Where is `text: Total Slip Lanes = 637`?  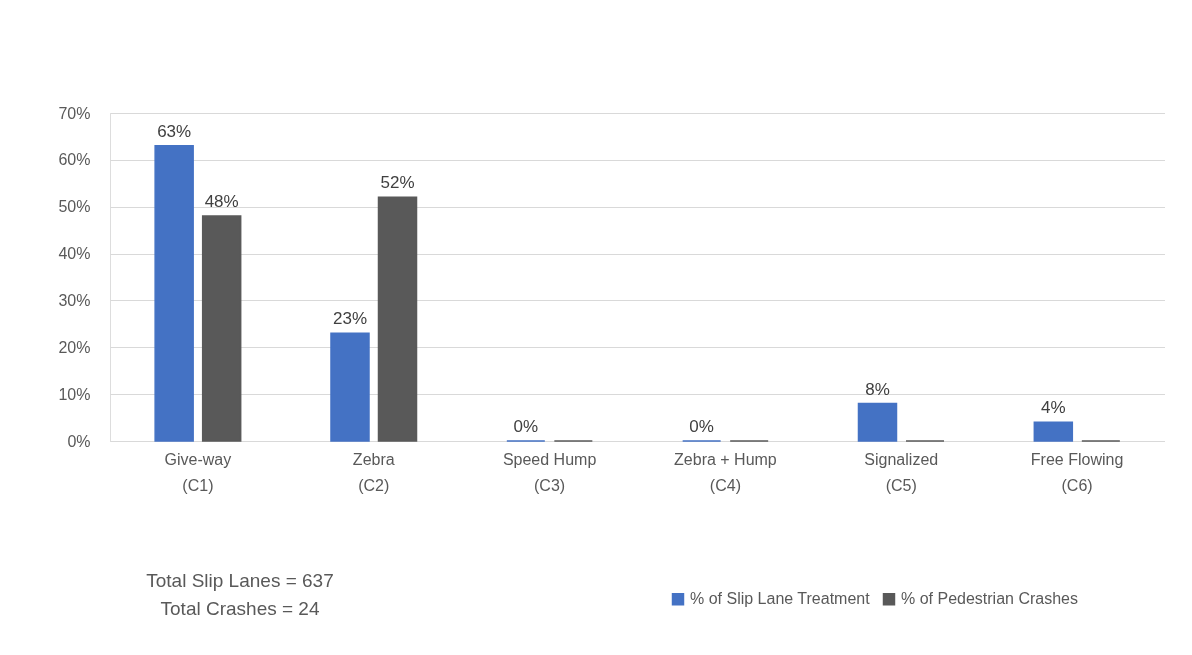 text: Total Slip Lanes = 637 is located at coordinates (240, 580).